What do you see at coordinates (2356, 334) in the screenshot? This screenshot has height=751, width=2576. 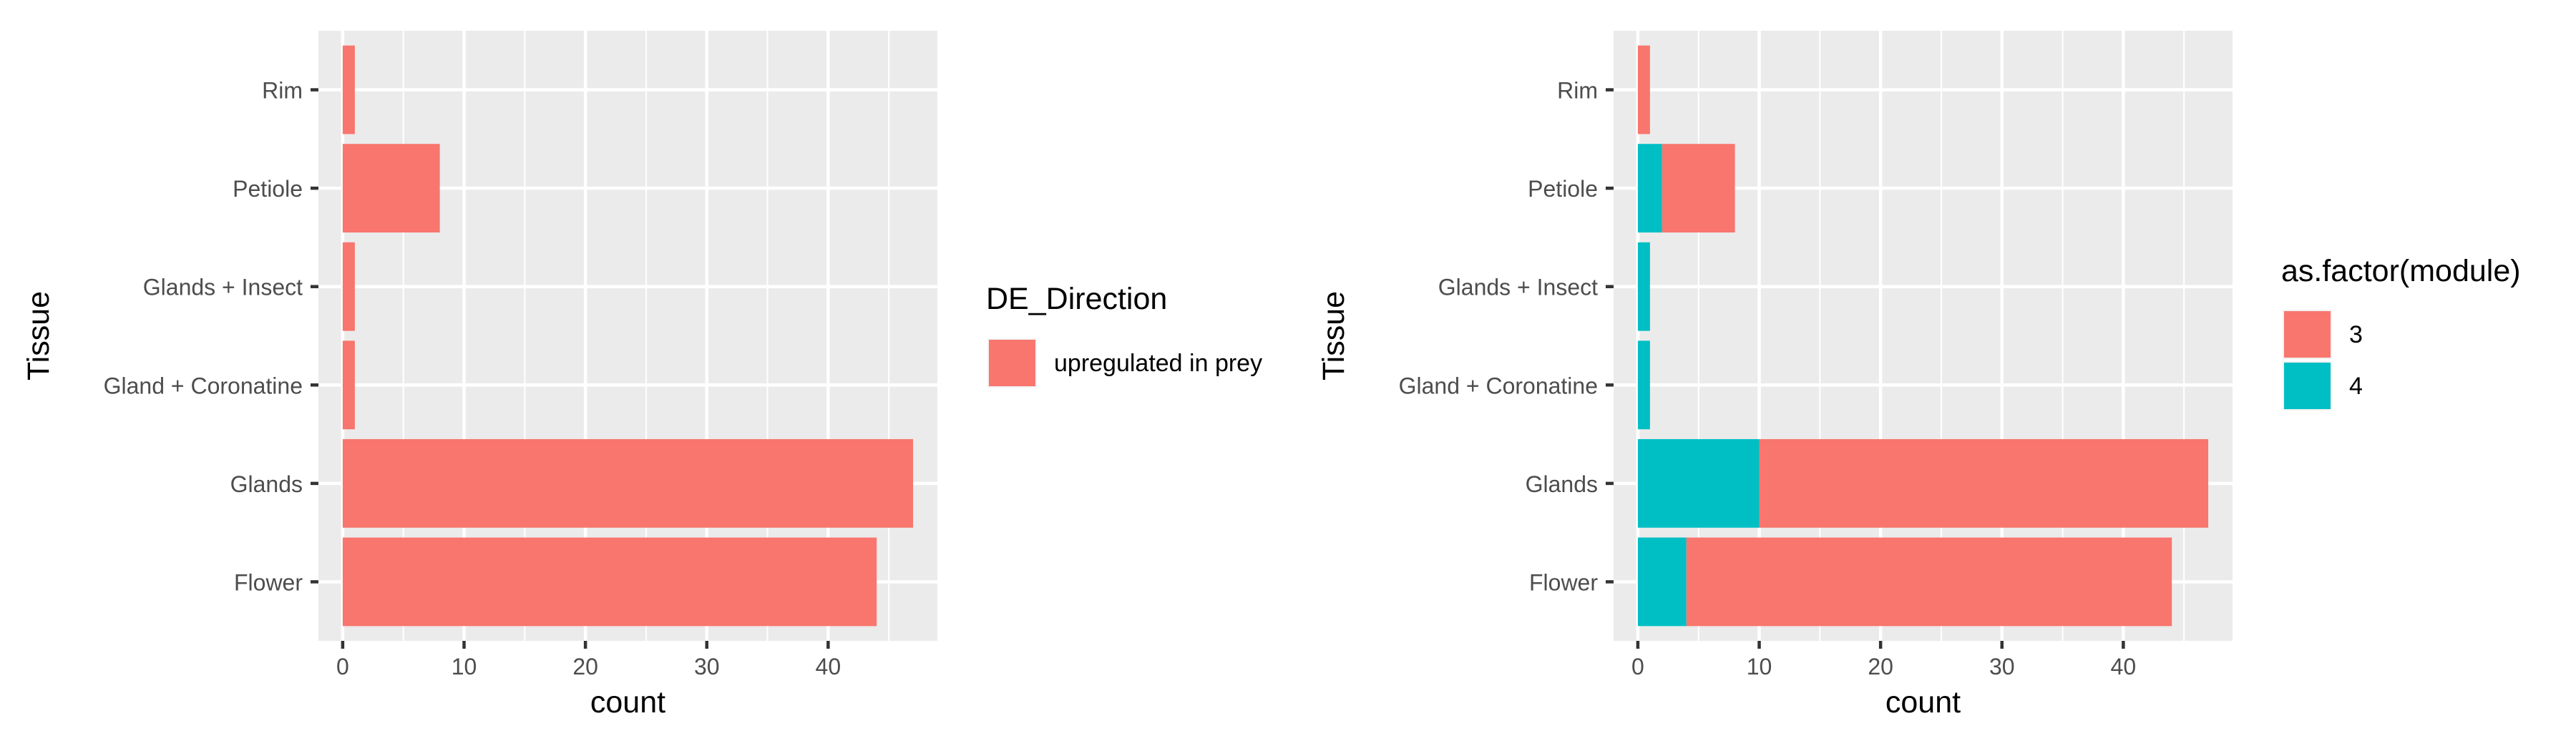 I see `legend-label: 3` at bounding box center [2356, 334].